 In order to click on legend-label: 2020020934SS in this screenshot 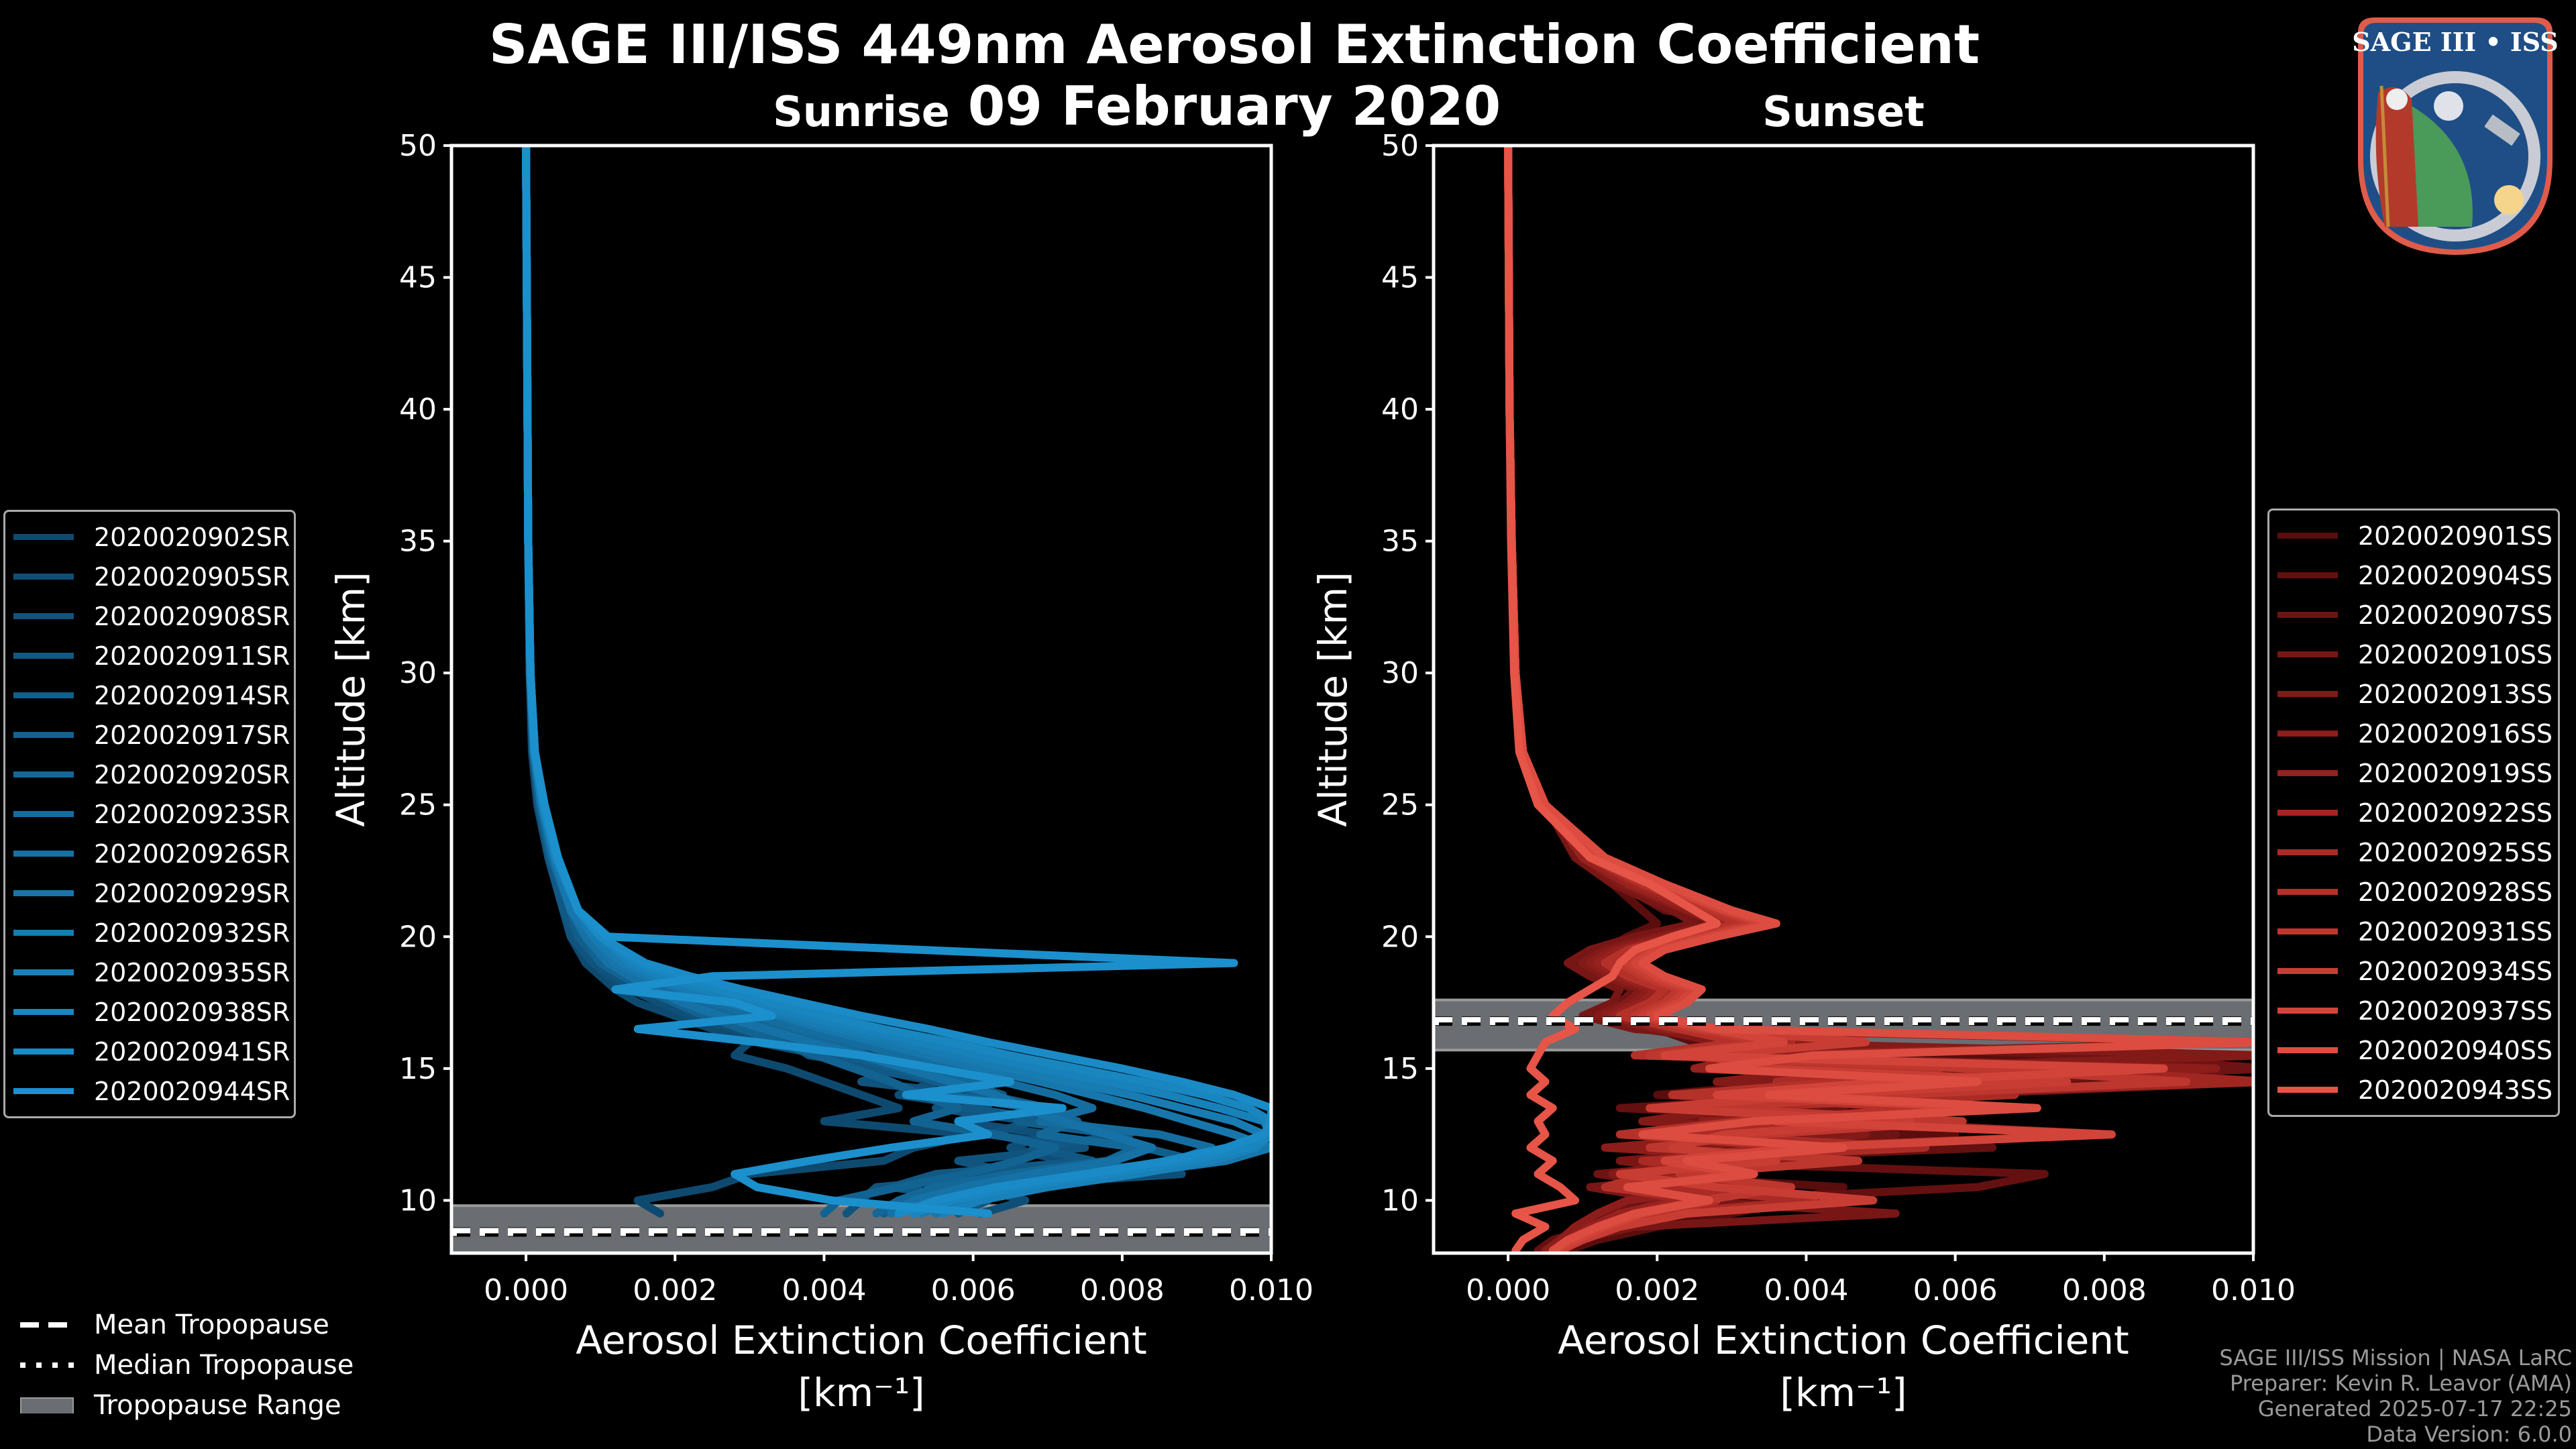, I will do `click(2455, 971)`.